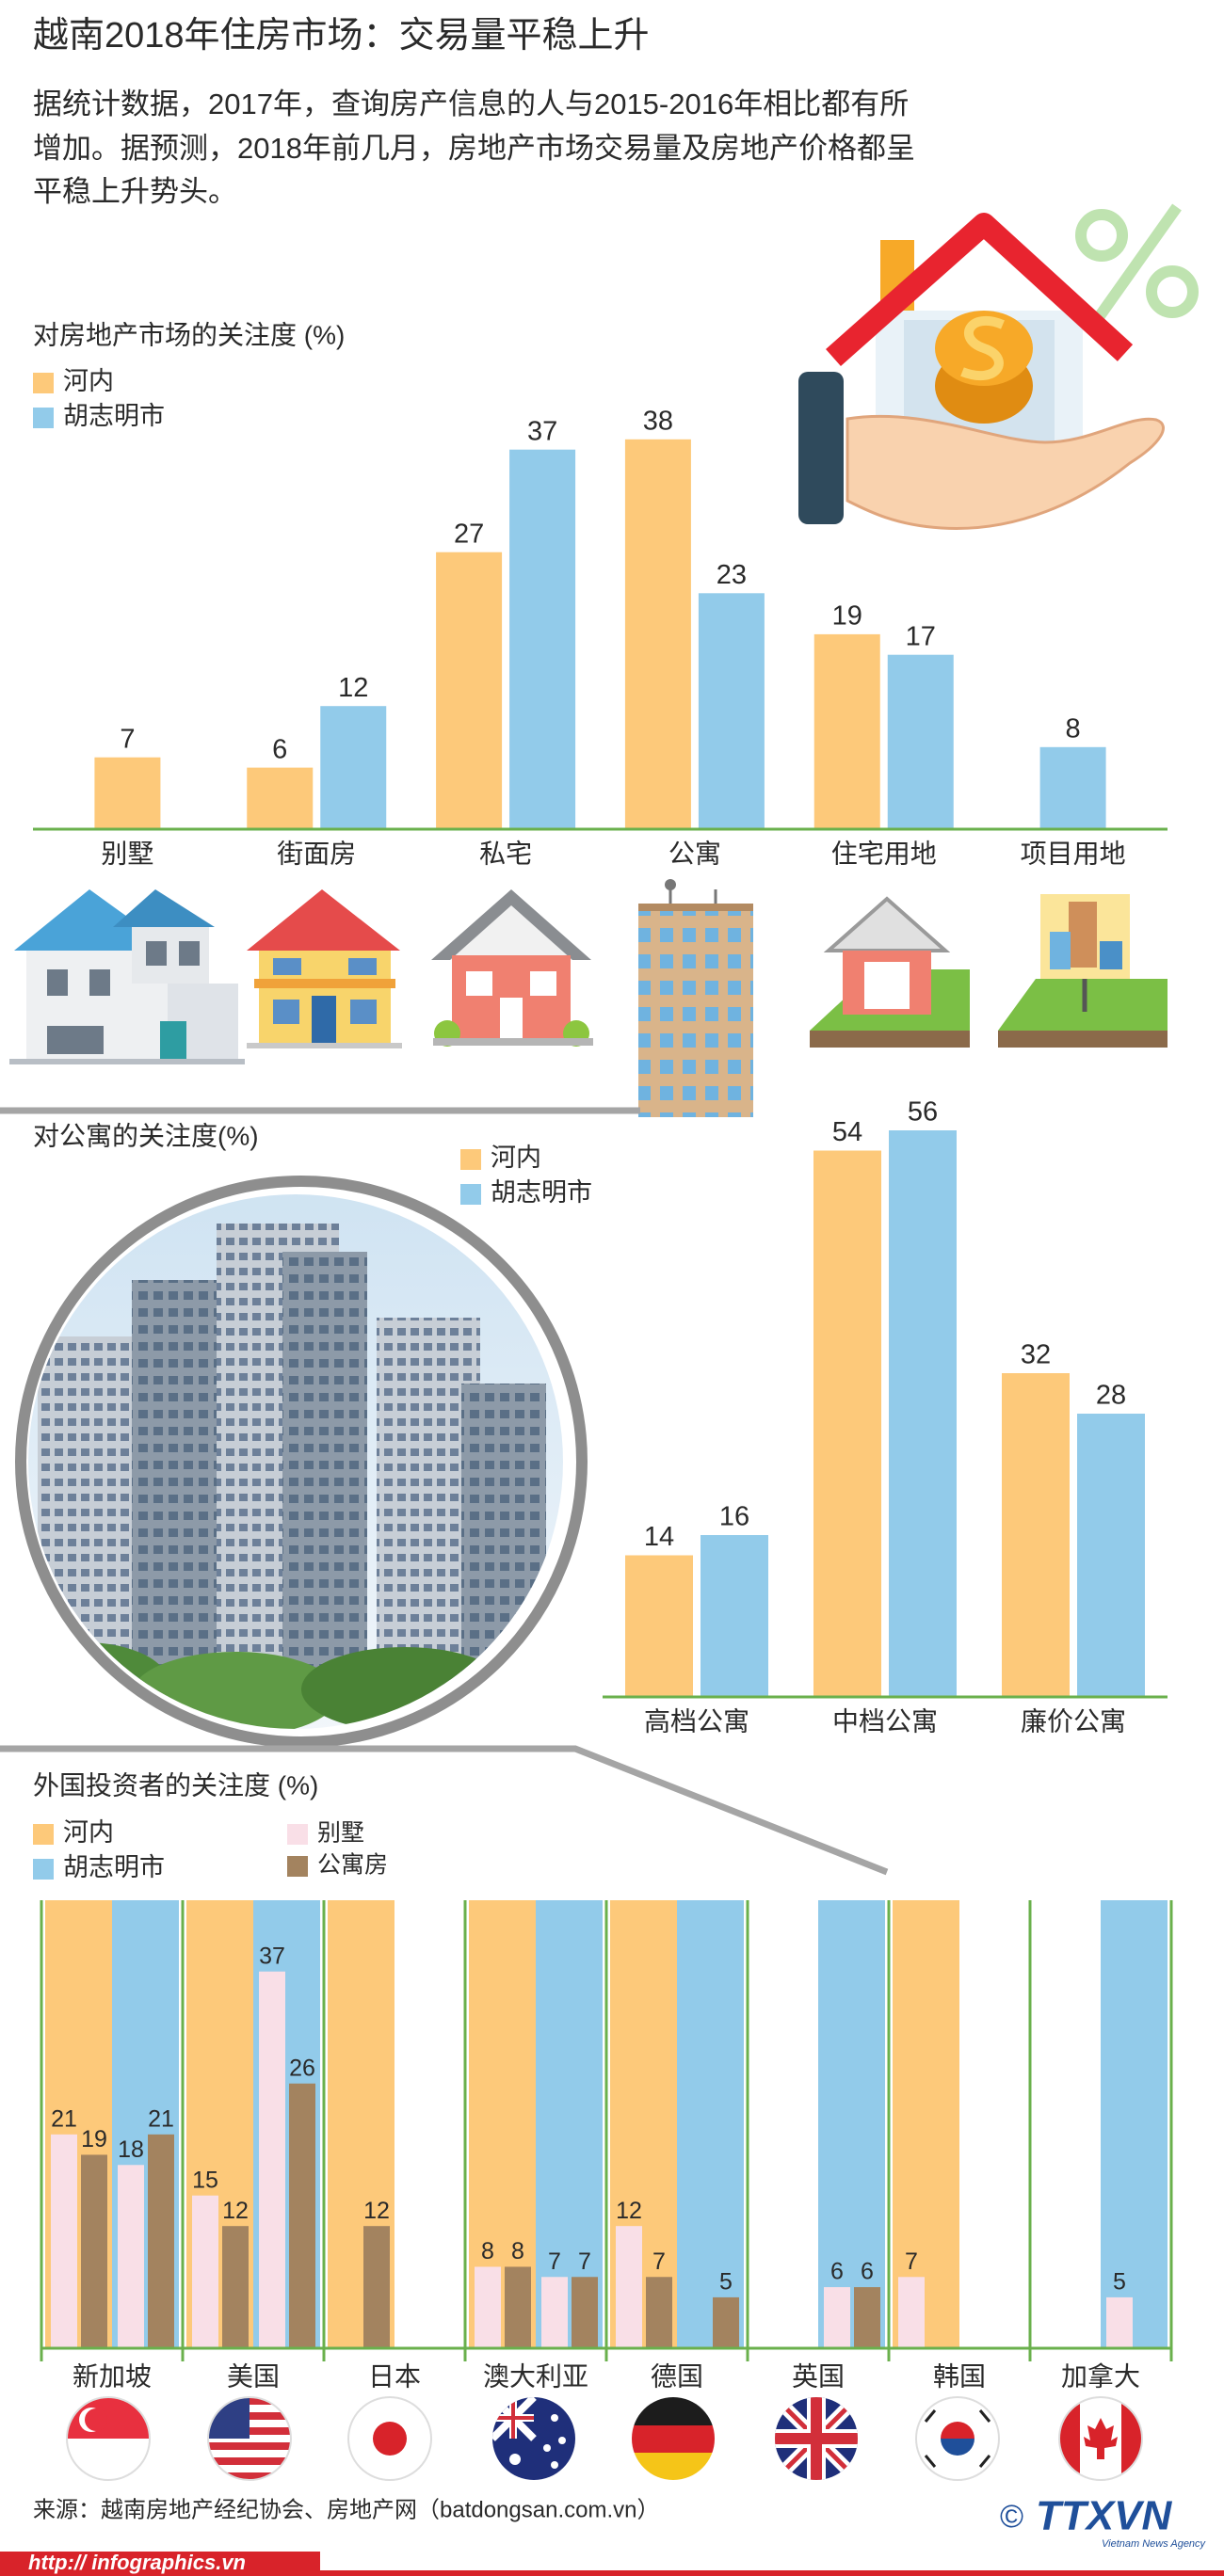  I want to click on chart-title: 外国投资者的关注度 (%), so click(175, 1785).